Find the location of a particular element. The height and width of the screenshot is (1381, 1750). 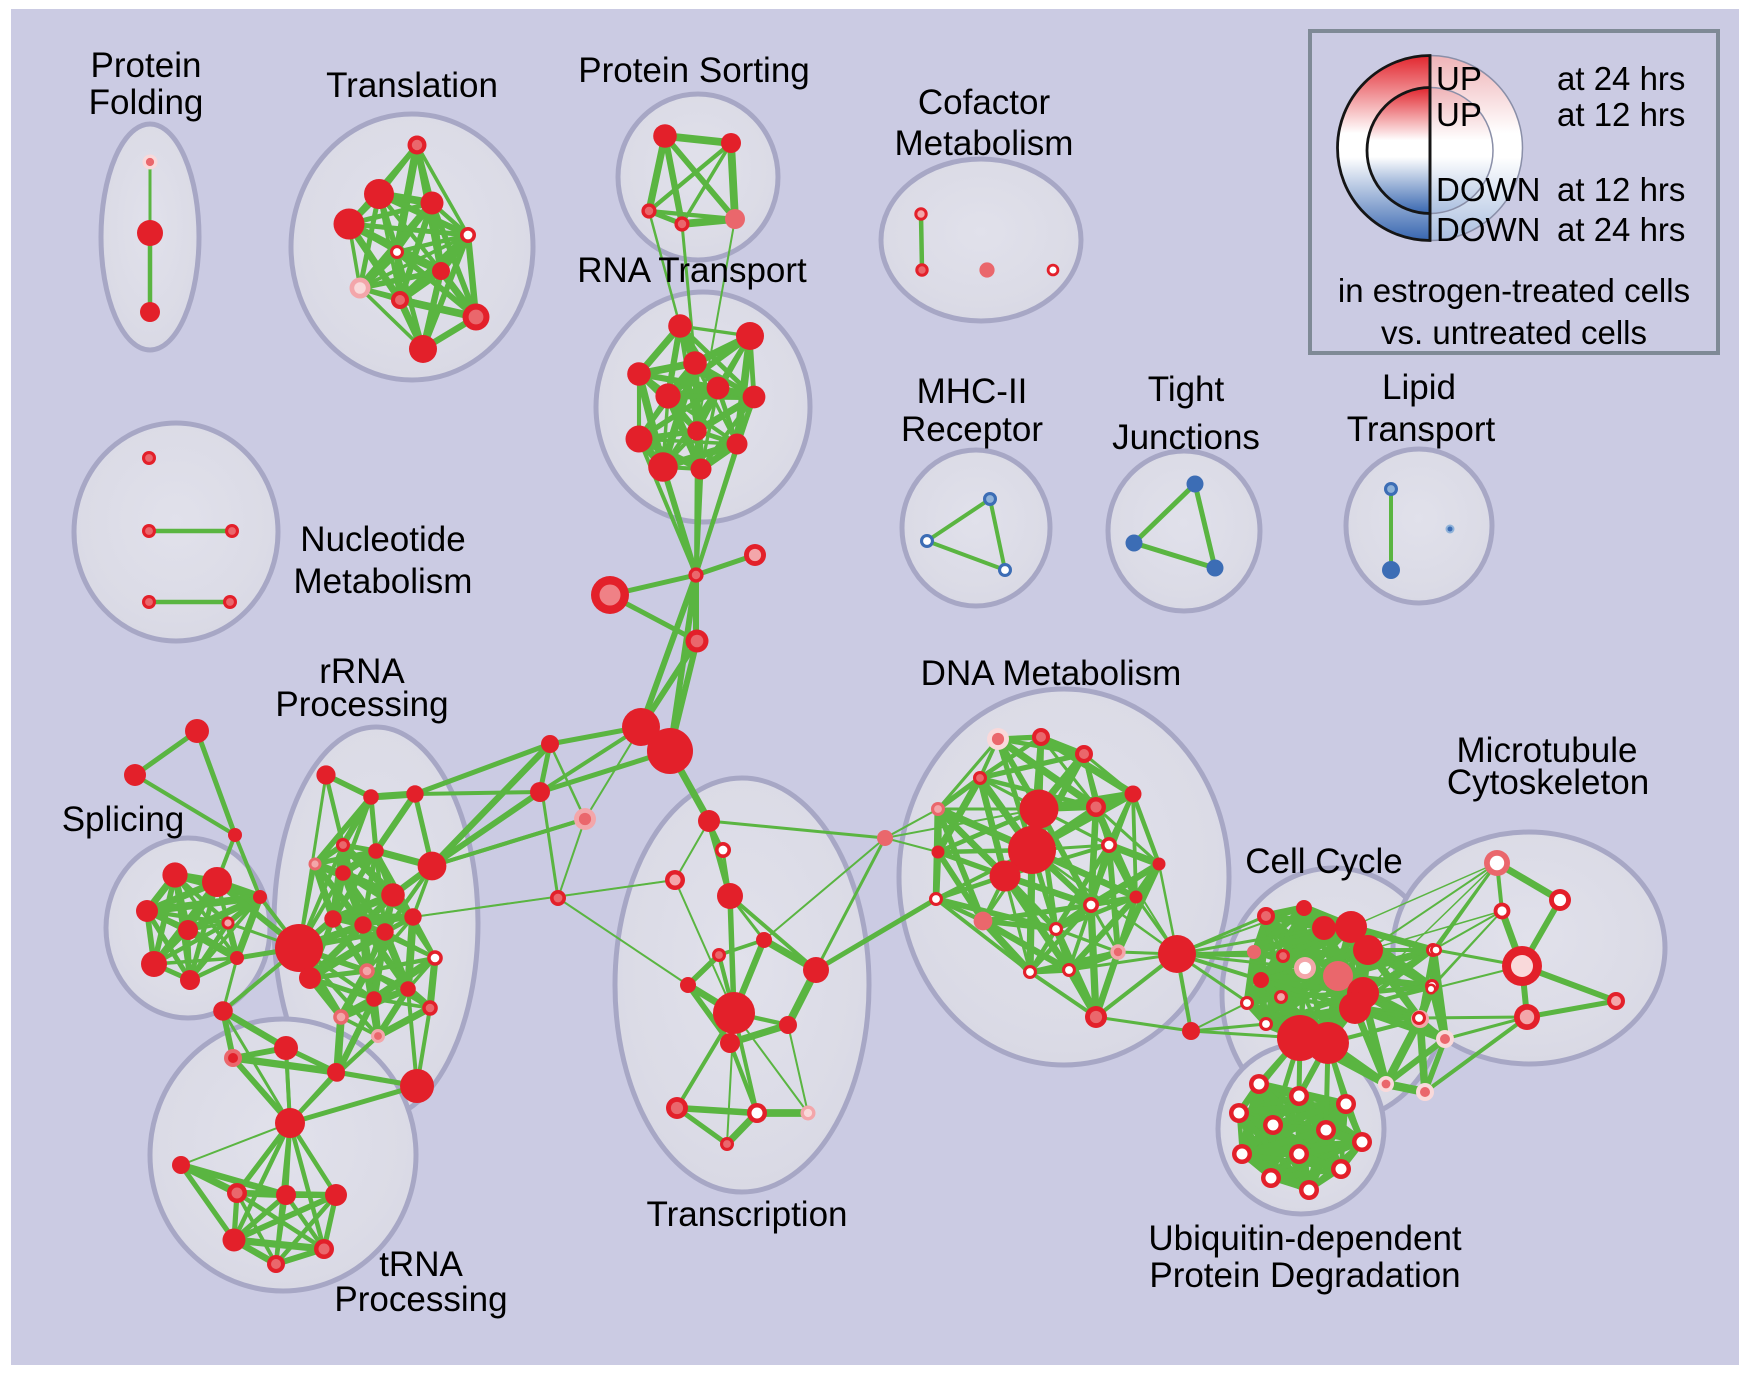

svg-text: Microtubule is located at coordinates (1547, 750).